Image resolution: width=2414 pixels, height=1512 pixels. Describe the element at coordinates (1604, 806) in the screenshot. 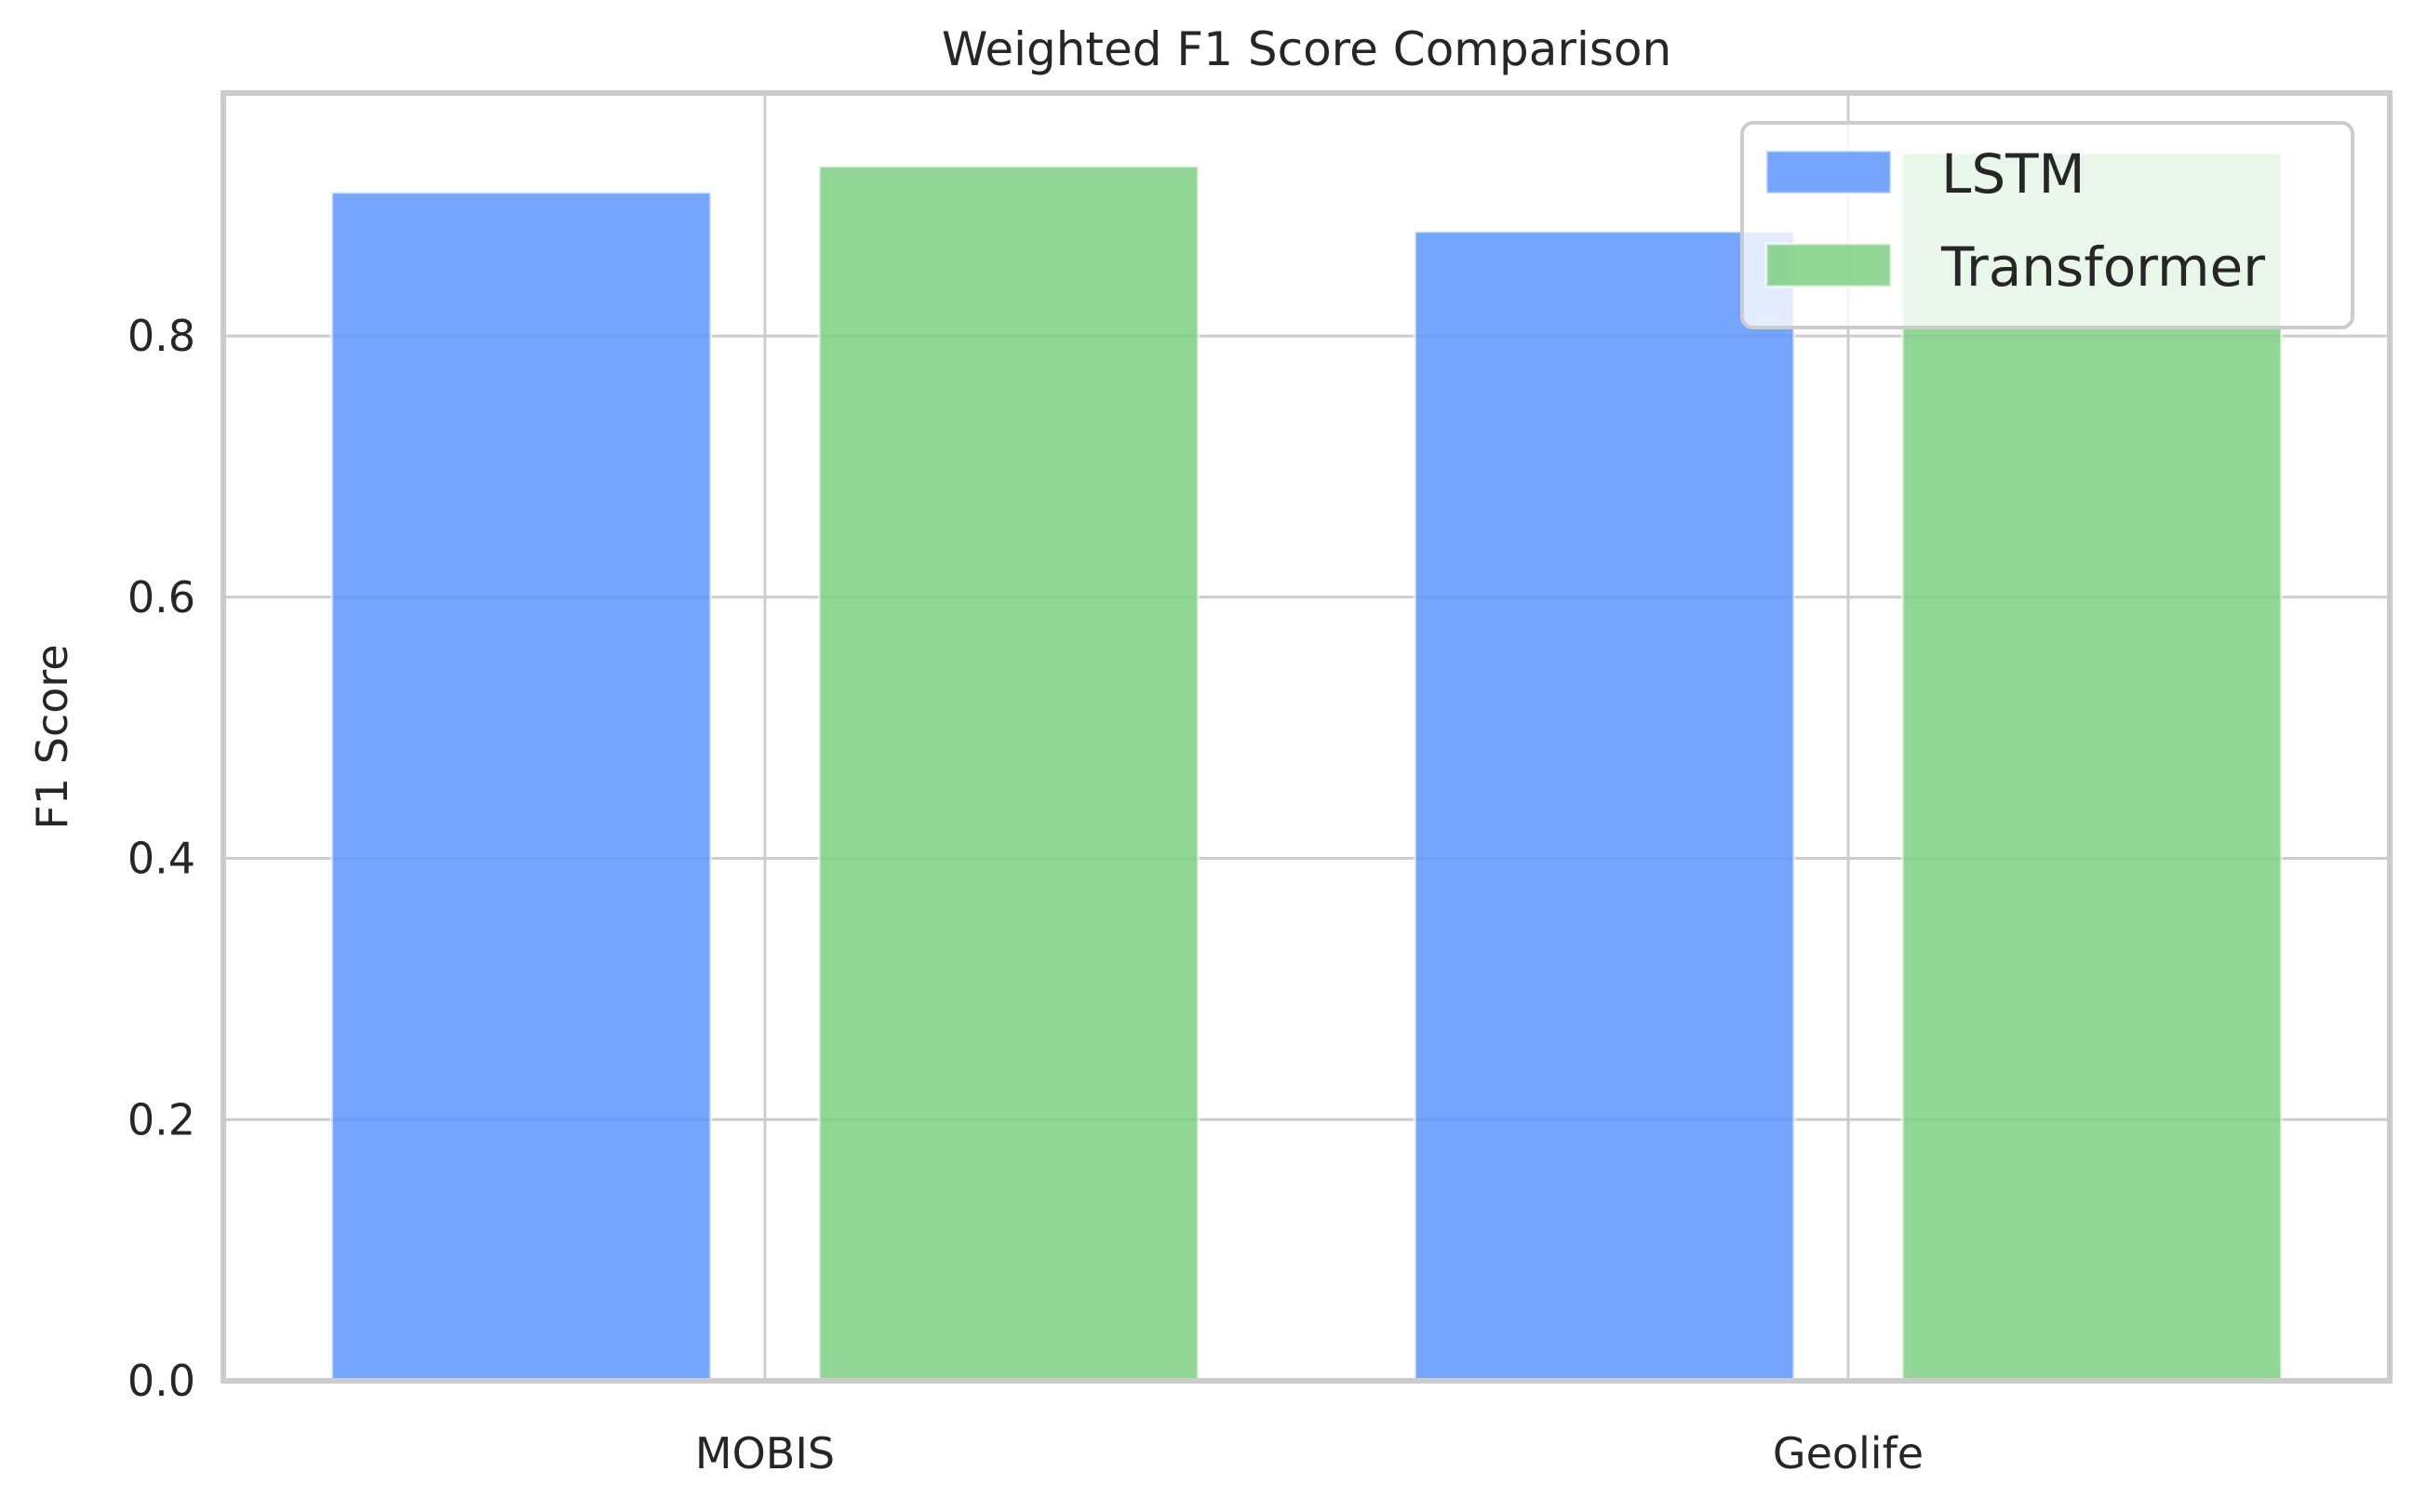

I see `bar-lstm-geolife` at that location.